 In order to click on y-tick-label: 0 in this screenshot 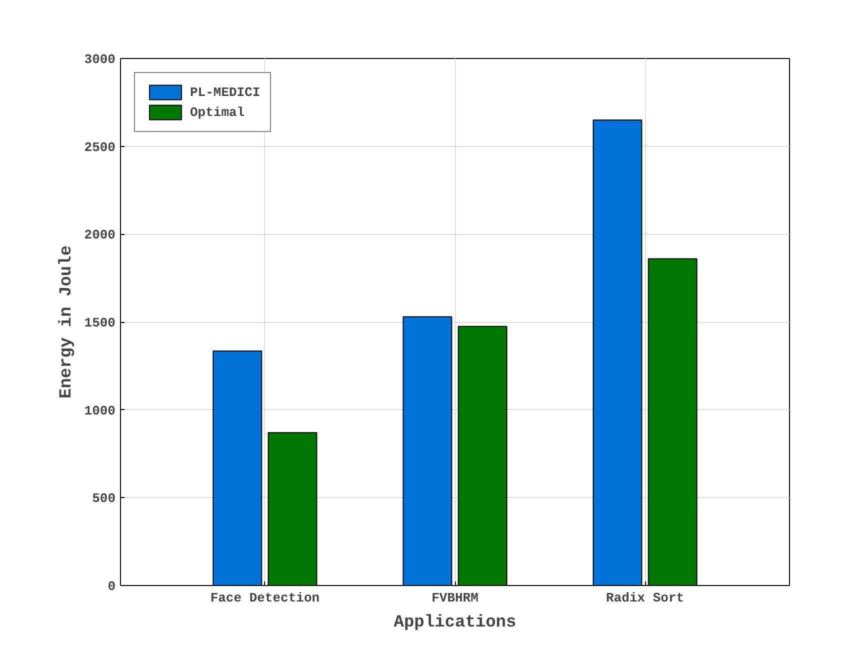, I will do `click(112, 586)`.